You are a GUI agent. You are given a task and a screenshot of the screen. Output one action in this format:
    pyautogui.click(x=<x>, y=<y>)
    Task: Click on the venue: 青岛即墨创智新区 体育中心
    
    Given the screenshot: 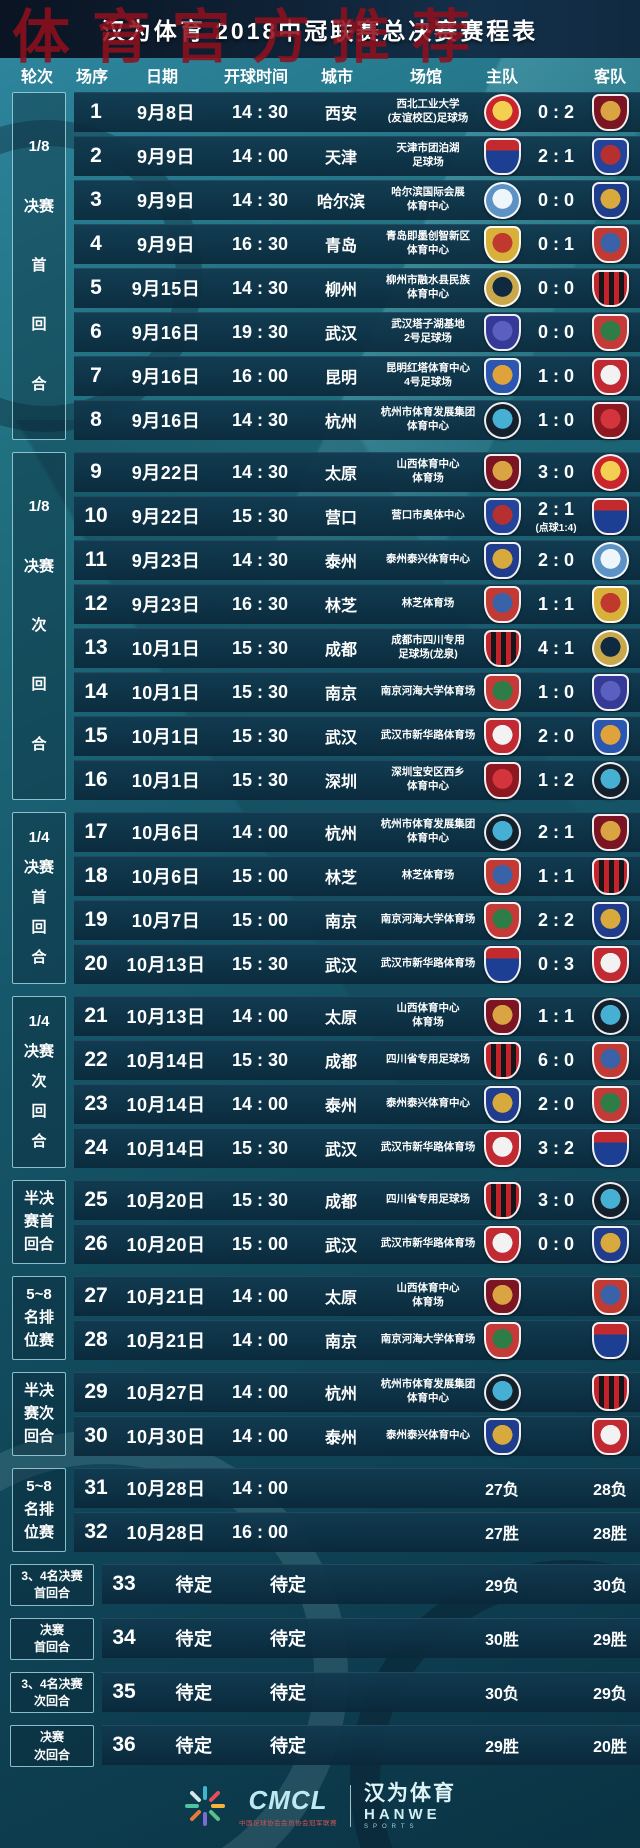 What is the action you would take?
    pyautogui.click(x=428, y=243)
    